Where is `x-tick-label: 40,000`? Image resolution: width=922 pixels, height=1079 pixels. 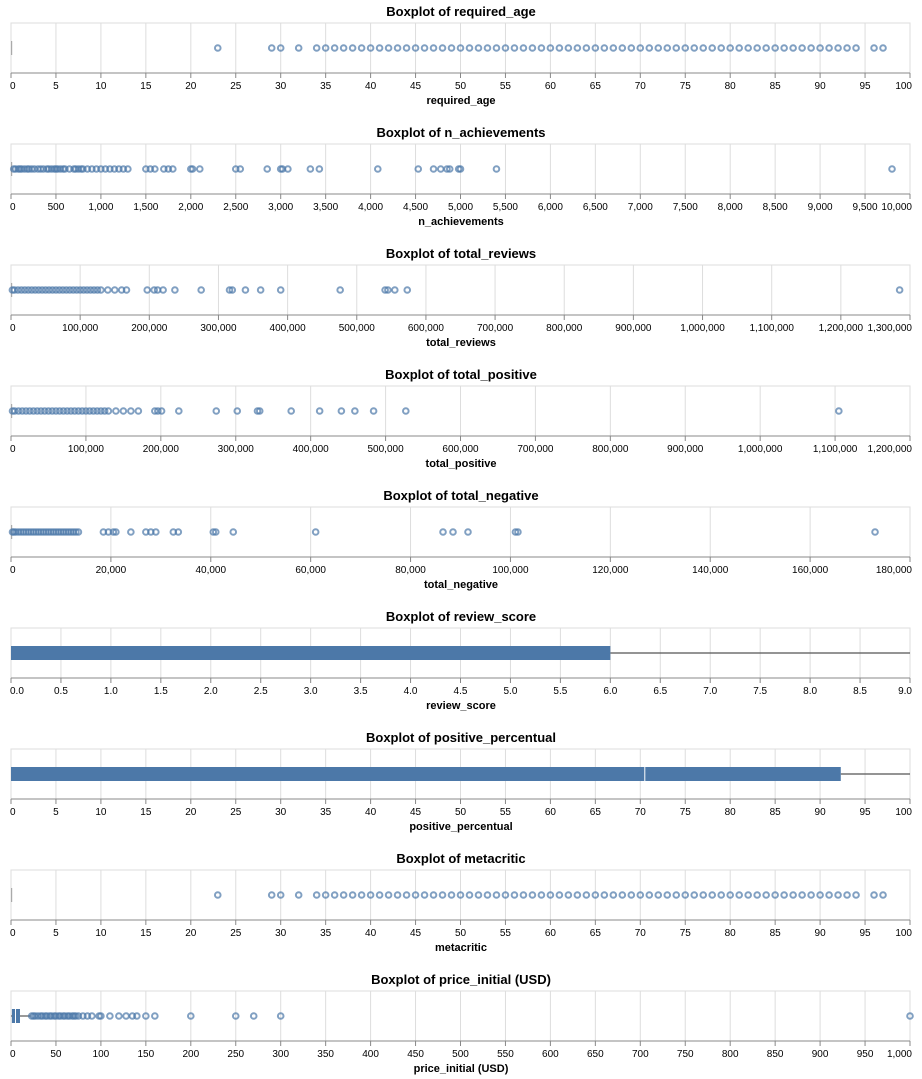
x-tick-label: 40,000 is located at coordinates (210, 570).